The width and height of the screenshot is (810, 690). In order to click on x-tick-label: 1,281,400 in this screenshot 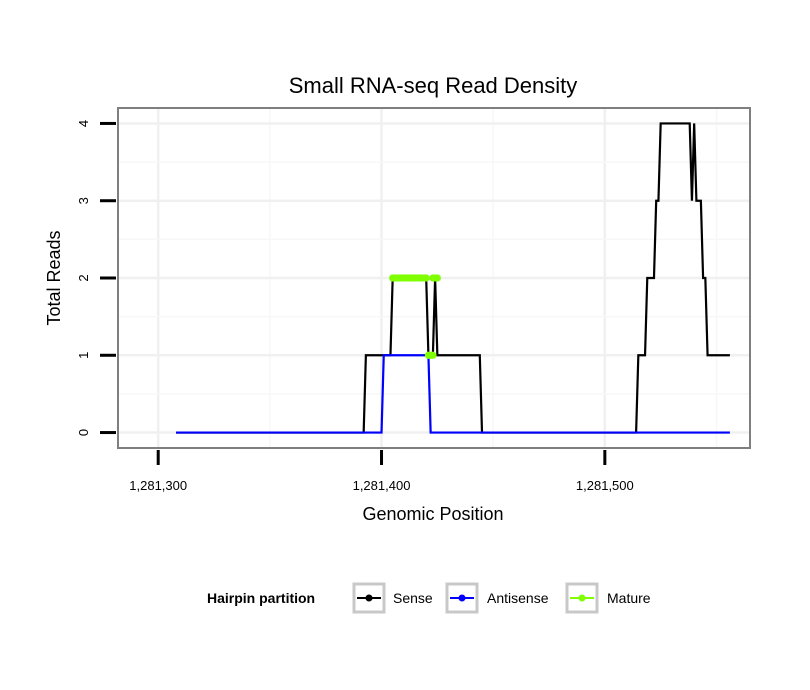, I will do `click(382, 485)`.